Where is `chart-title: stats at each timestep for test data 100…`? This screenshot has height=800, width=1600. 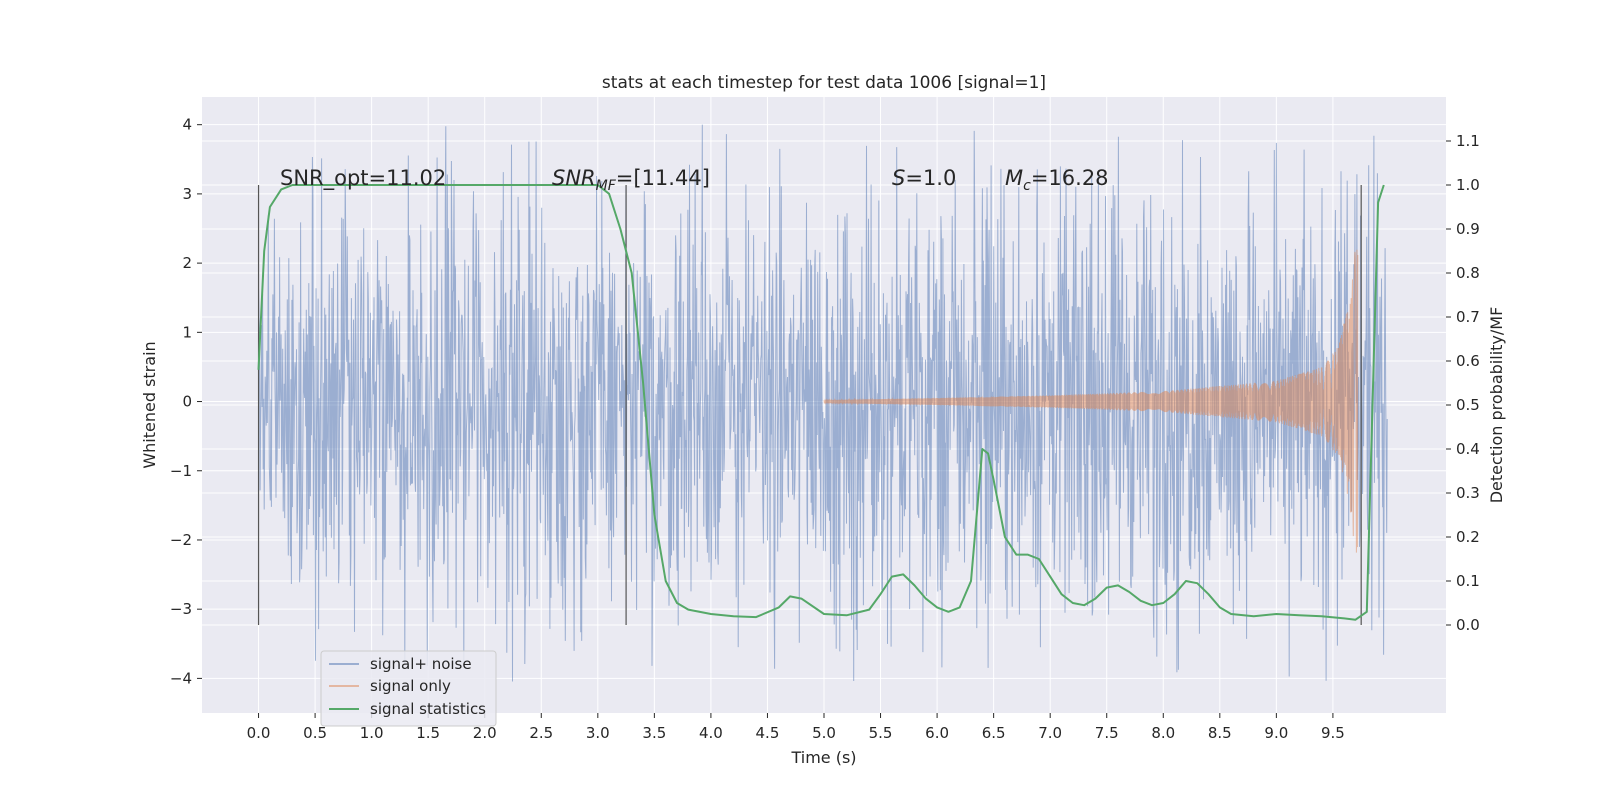 chart-title: stats at each timestep for test data 100… is located at coordinates (824, 83).